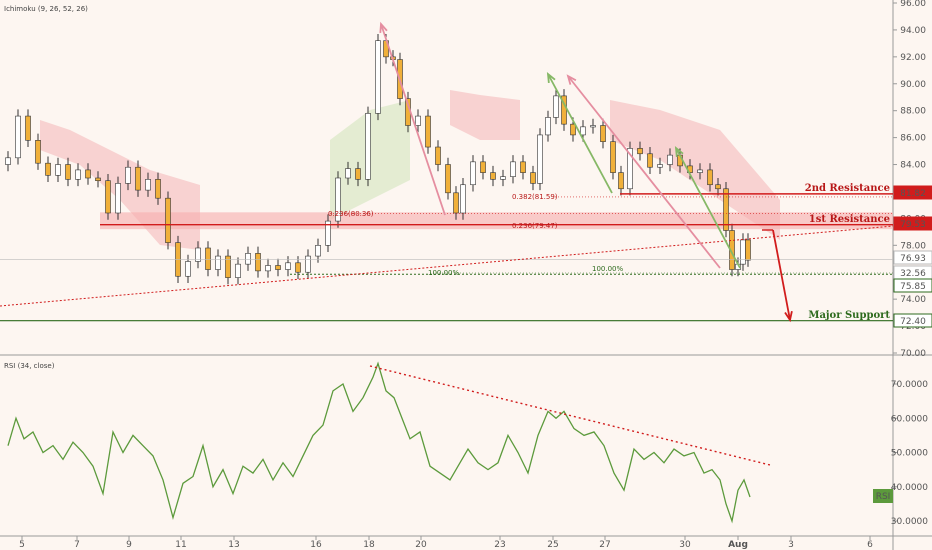 This screenshot has width=932, height=550. What do you see at coordinates (129, 545) in the screenshot?
I see `time-tick-label: 9` at bounding box center [129, 545].